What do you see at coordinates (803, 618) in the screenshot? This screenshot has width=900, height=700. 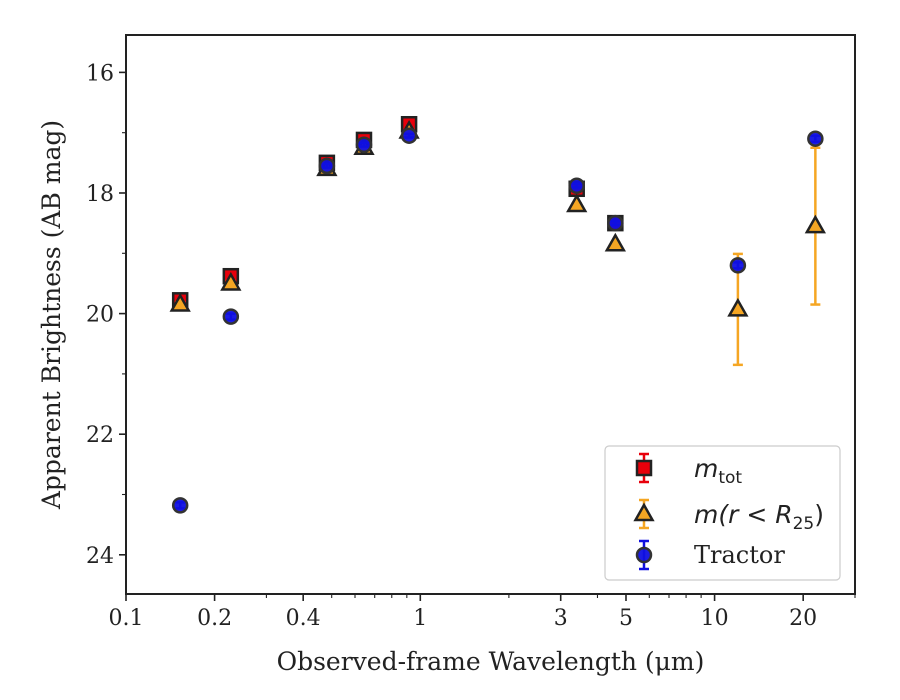 I see `x-tick-label: 20` at bounding box center [803, 618].